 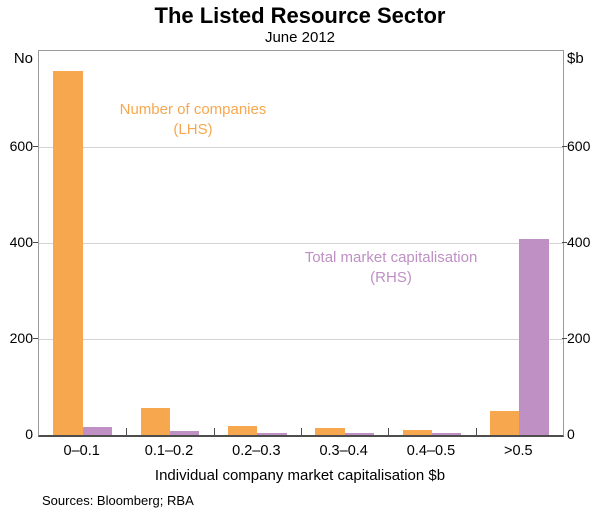 I want to click on series-annotation-companies-name: Number of companies, so click(x=193, y=109).